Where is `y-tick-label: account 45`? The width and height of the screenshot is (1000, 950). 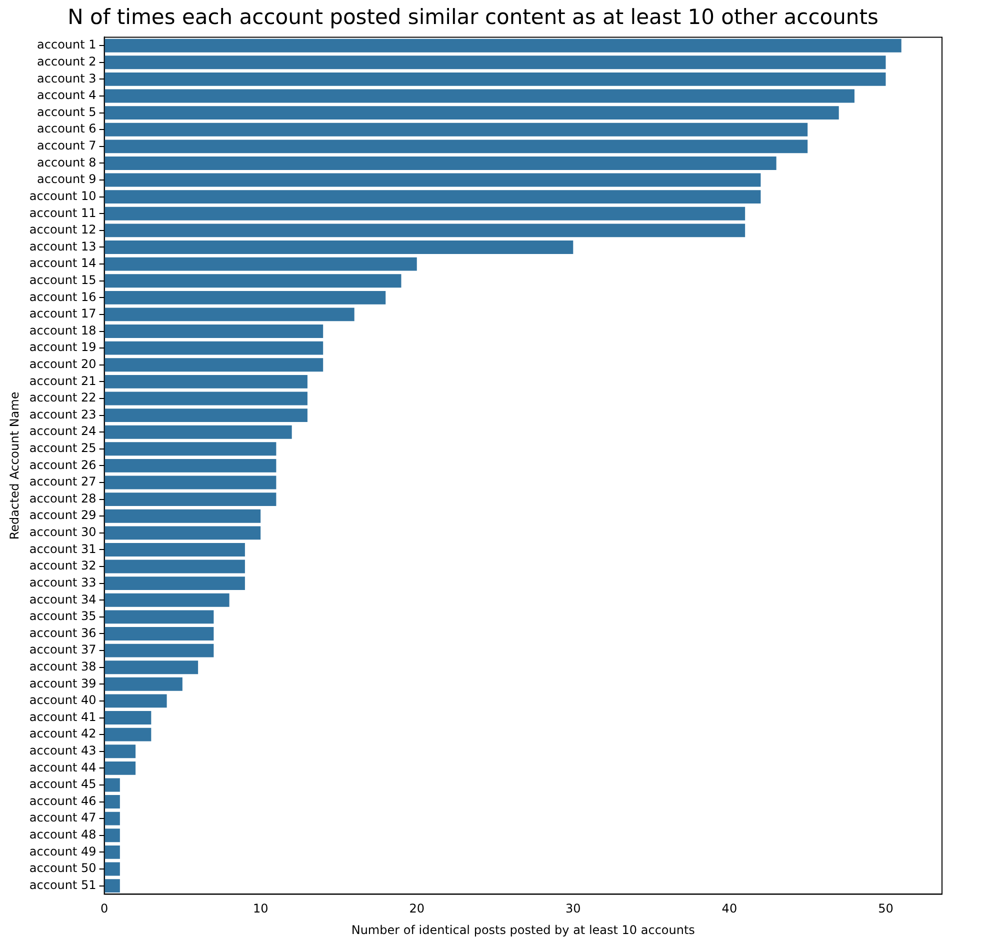
y-tick-label: account 45 is located at coordinates (62, 784).